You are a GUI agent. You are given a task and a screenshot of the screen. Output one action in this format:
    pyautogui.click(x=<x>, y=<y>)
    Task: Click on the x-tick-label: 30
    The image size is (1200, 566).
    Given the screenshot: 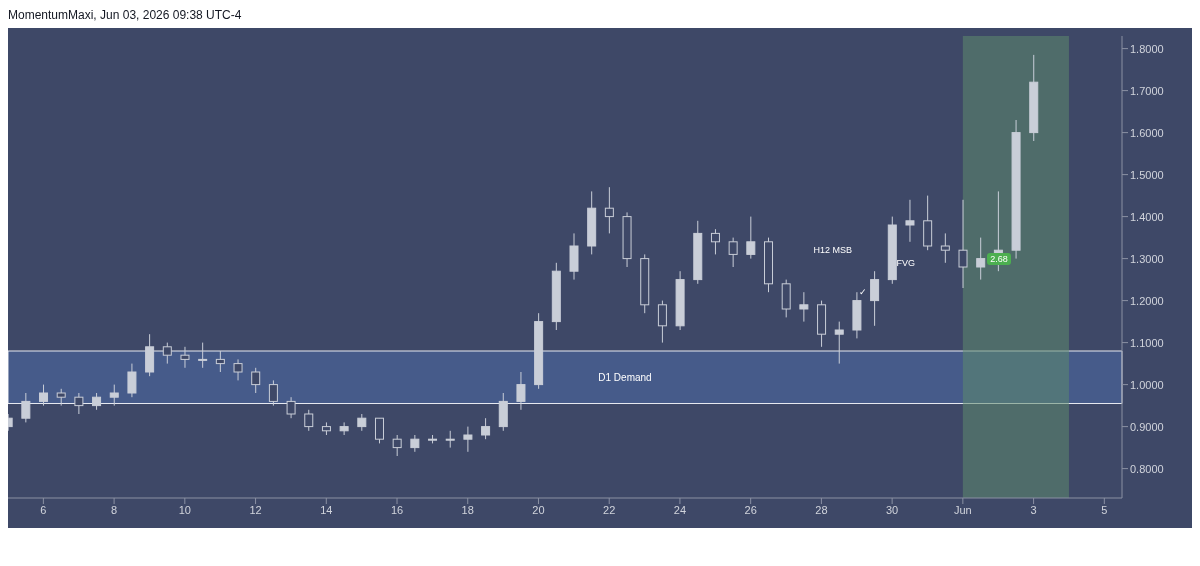 What is the action you would take?
    pyautogui.click(x=892, y=509)
    